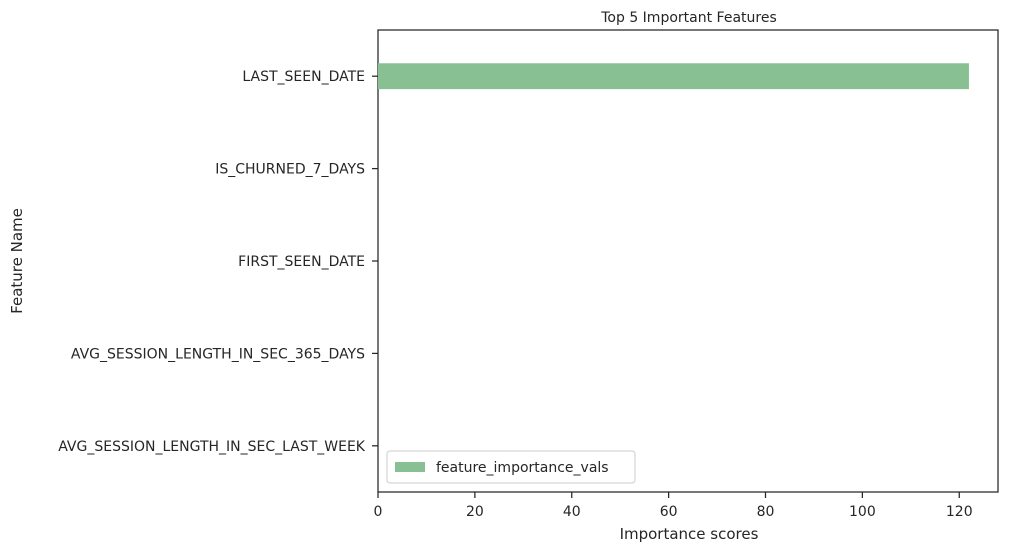 Image resolution: width=1009 pixels, height=551 pixels. I want to click on x-tick-label: 80, so click(766, 512).